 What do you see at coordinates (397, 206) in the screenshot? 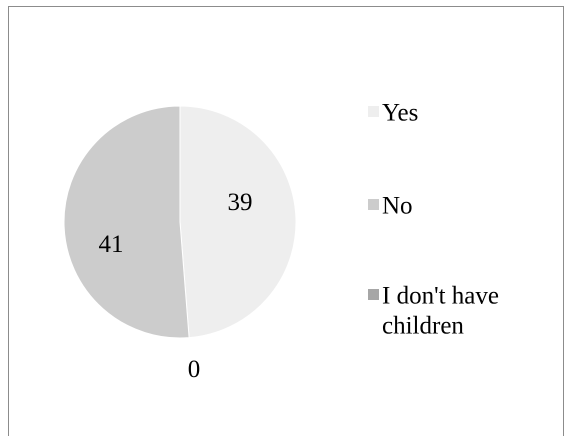
I see `legend-label-2: No` at bounding box center [397, 206].